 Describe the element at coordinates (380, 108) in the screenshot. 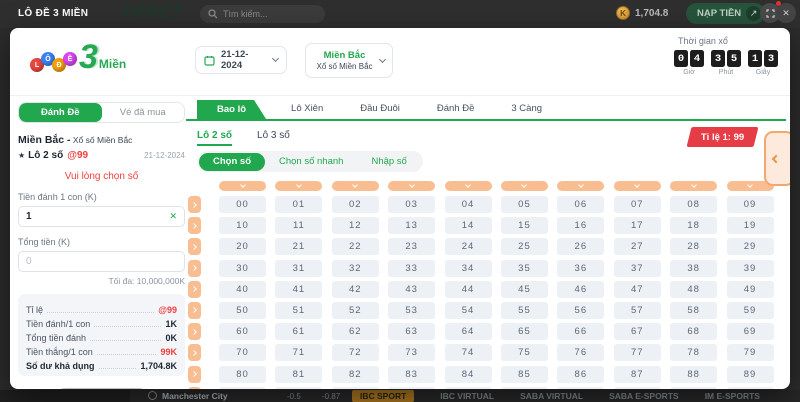

I see `game-tab: Đầu Đuôi` at that location.